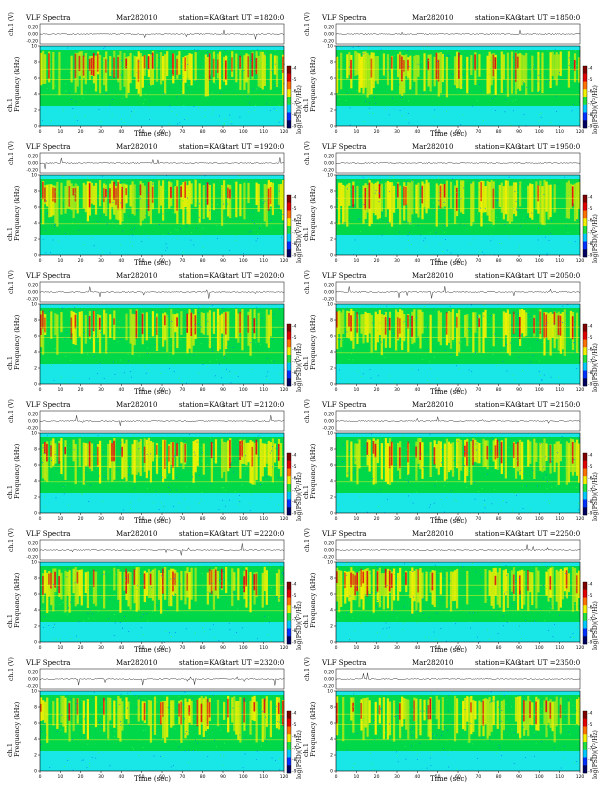 This screenshot has height=792, width=612. What do you see at coordinates (40, 777) in the screenshot?
I see `x-tick-label: 0` at bounding box center [40, 777].